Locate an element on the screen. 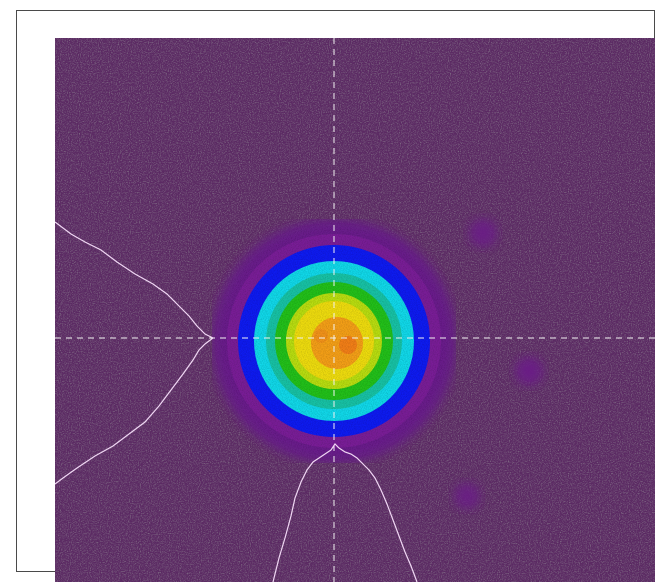 The height and width of the screenshot is (582, 672). vertical-profile-trace is located at coordinates (135, 353).